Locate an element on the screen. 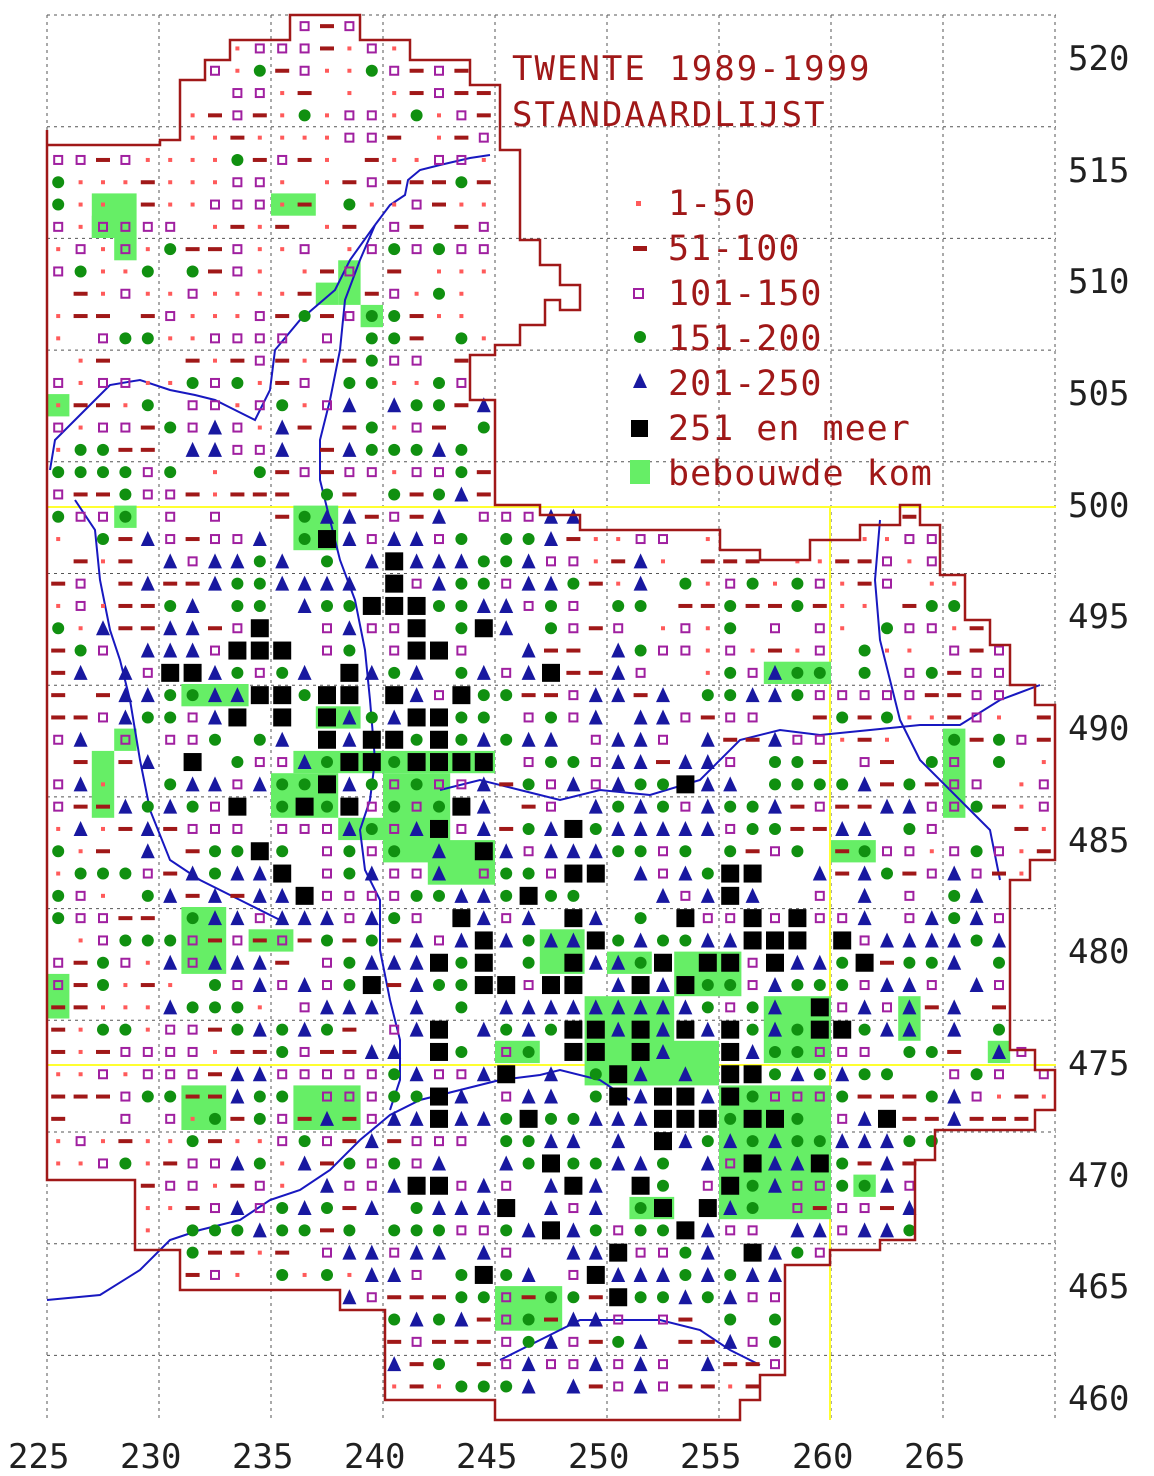 Image resolution: width=1154 pixels, height=1476 pixels. legend-item-151-200: 151-200 is located at coordinates (728, 339).